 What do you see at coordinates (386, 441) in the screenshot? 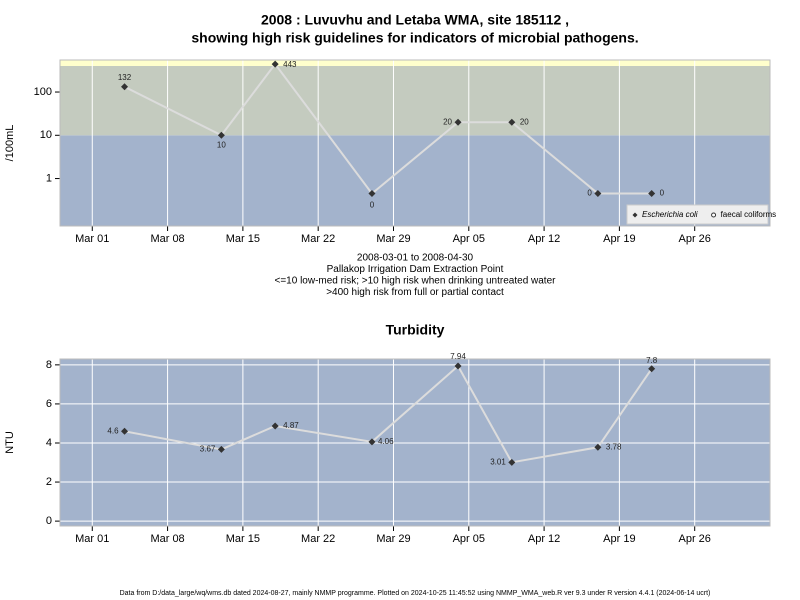
I see `data-label: 4.06` at bounding box center [386, 441].